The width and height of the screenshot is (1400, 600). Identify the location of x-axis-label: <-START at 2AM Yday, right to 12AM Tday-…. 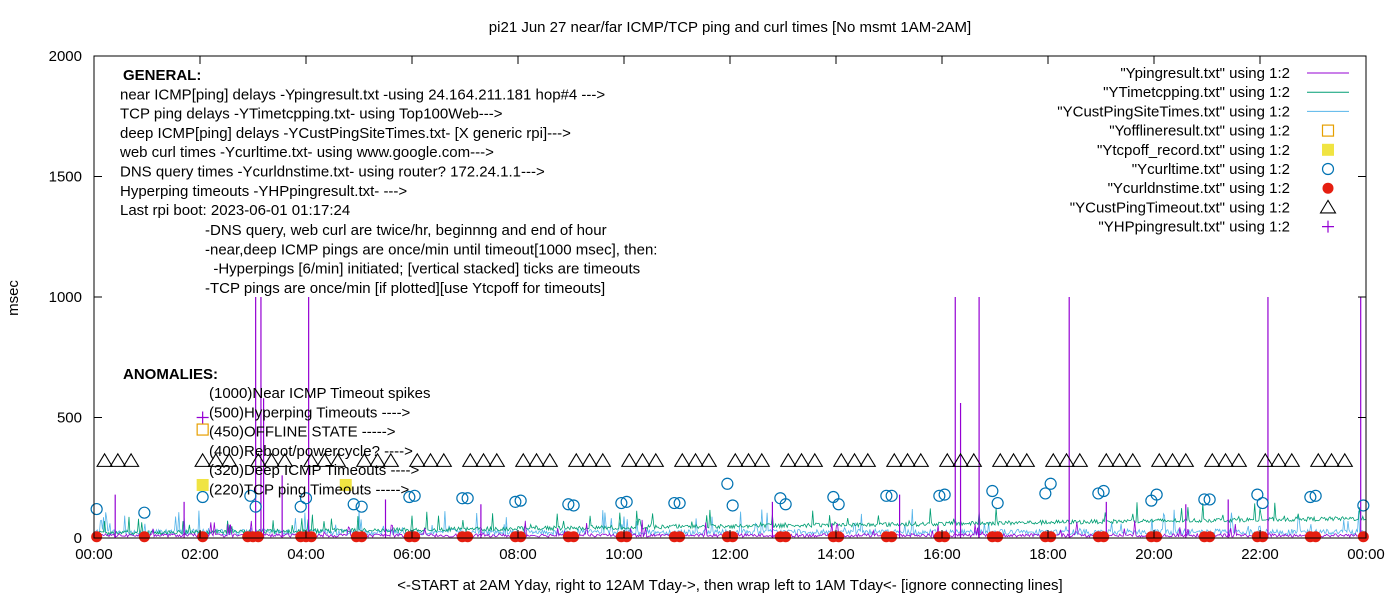
(729, 585).